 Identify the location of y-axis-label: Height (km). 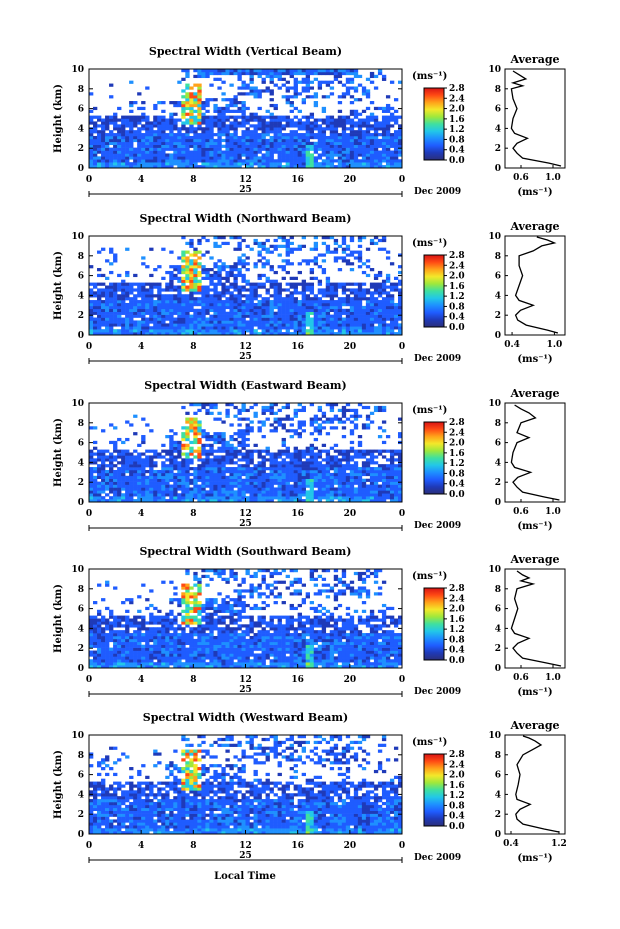
(58, 285).